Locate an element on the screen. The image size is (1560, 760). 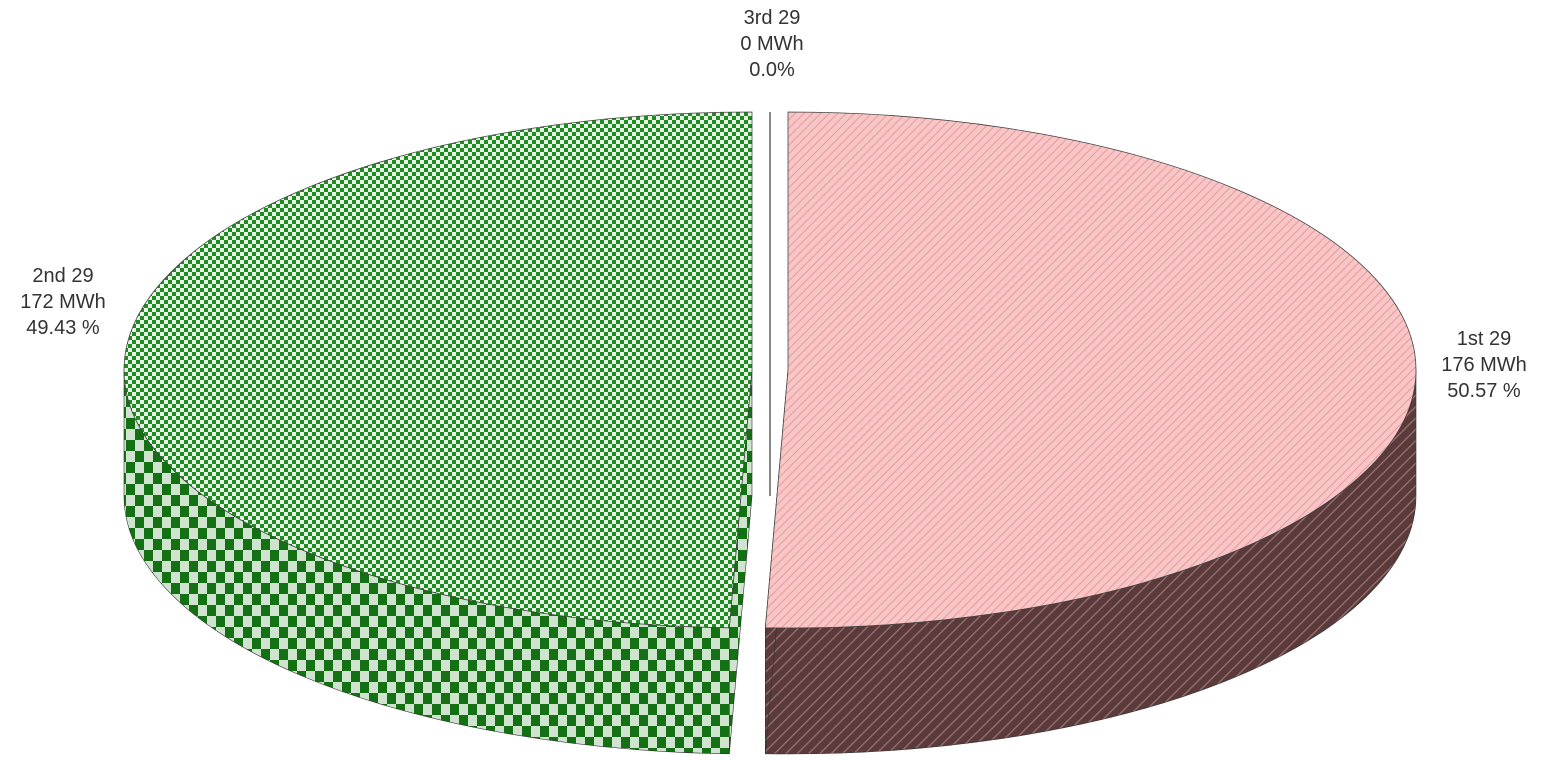
slice-value: 172 MWh is located at coordinates (63, 302).